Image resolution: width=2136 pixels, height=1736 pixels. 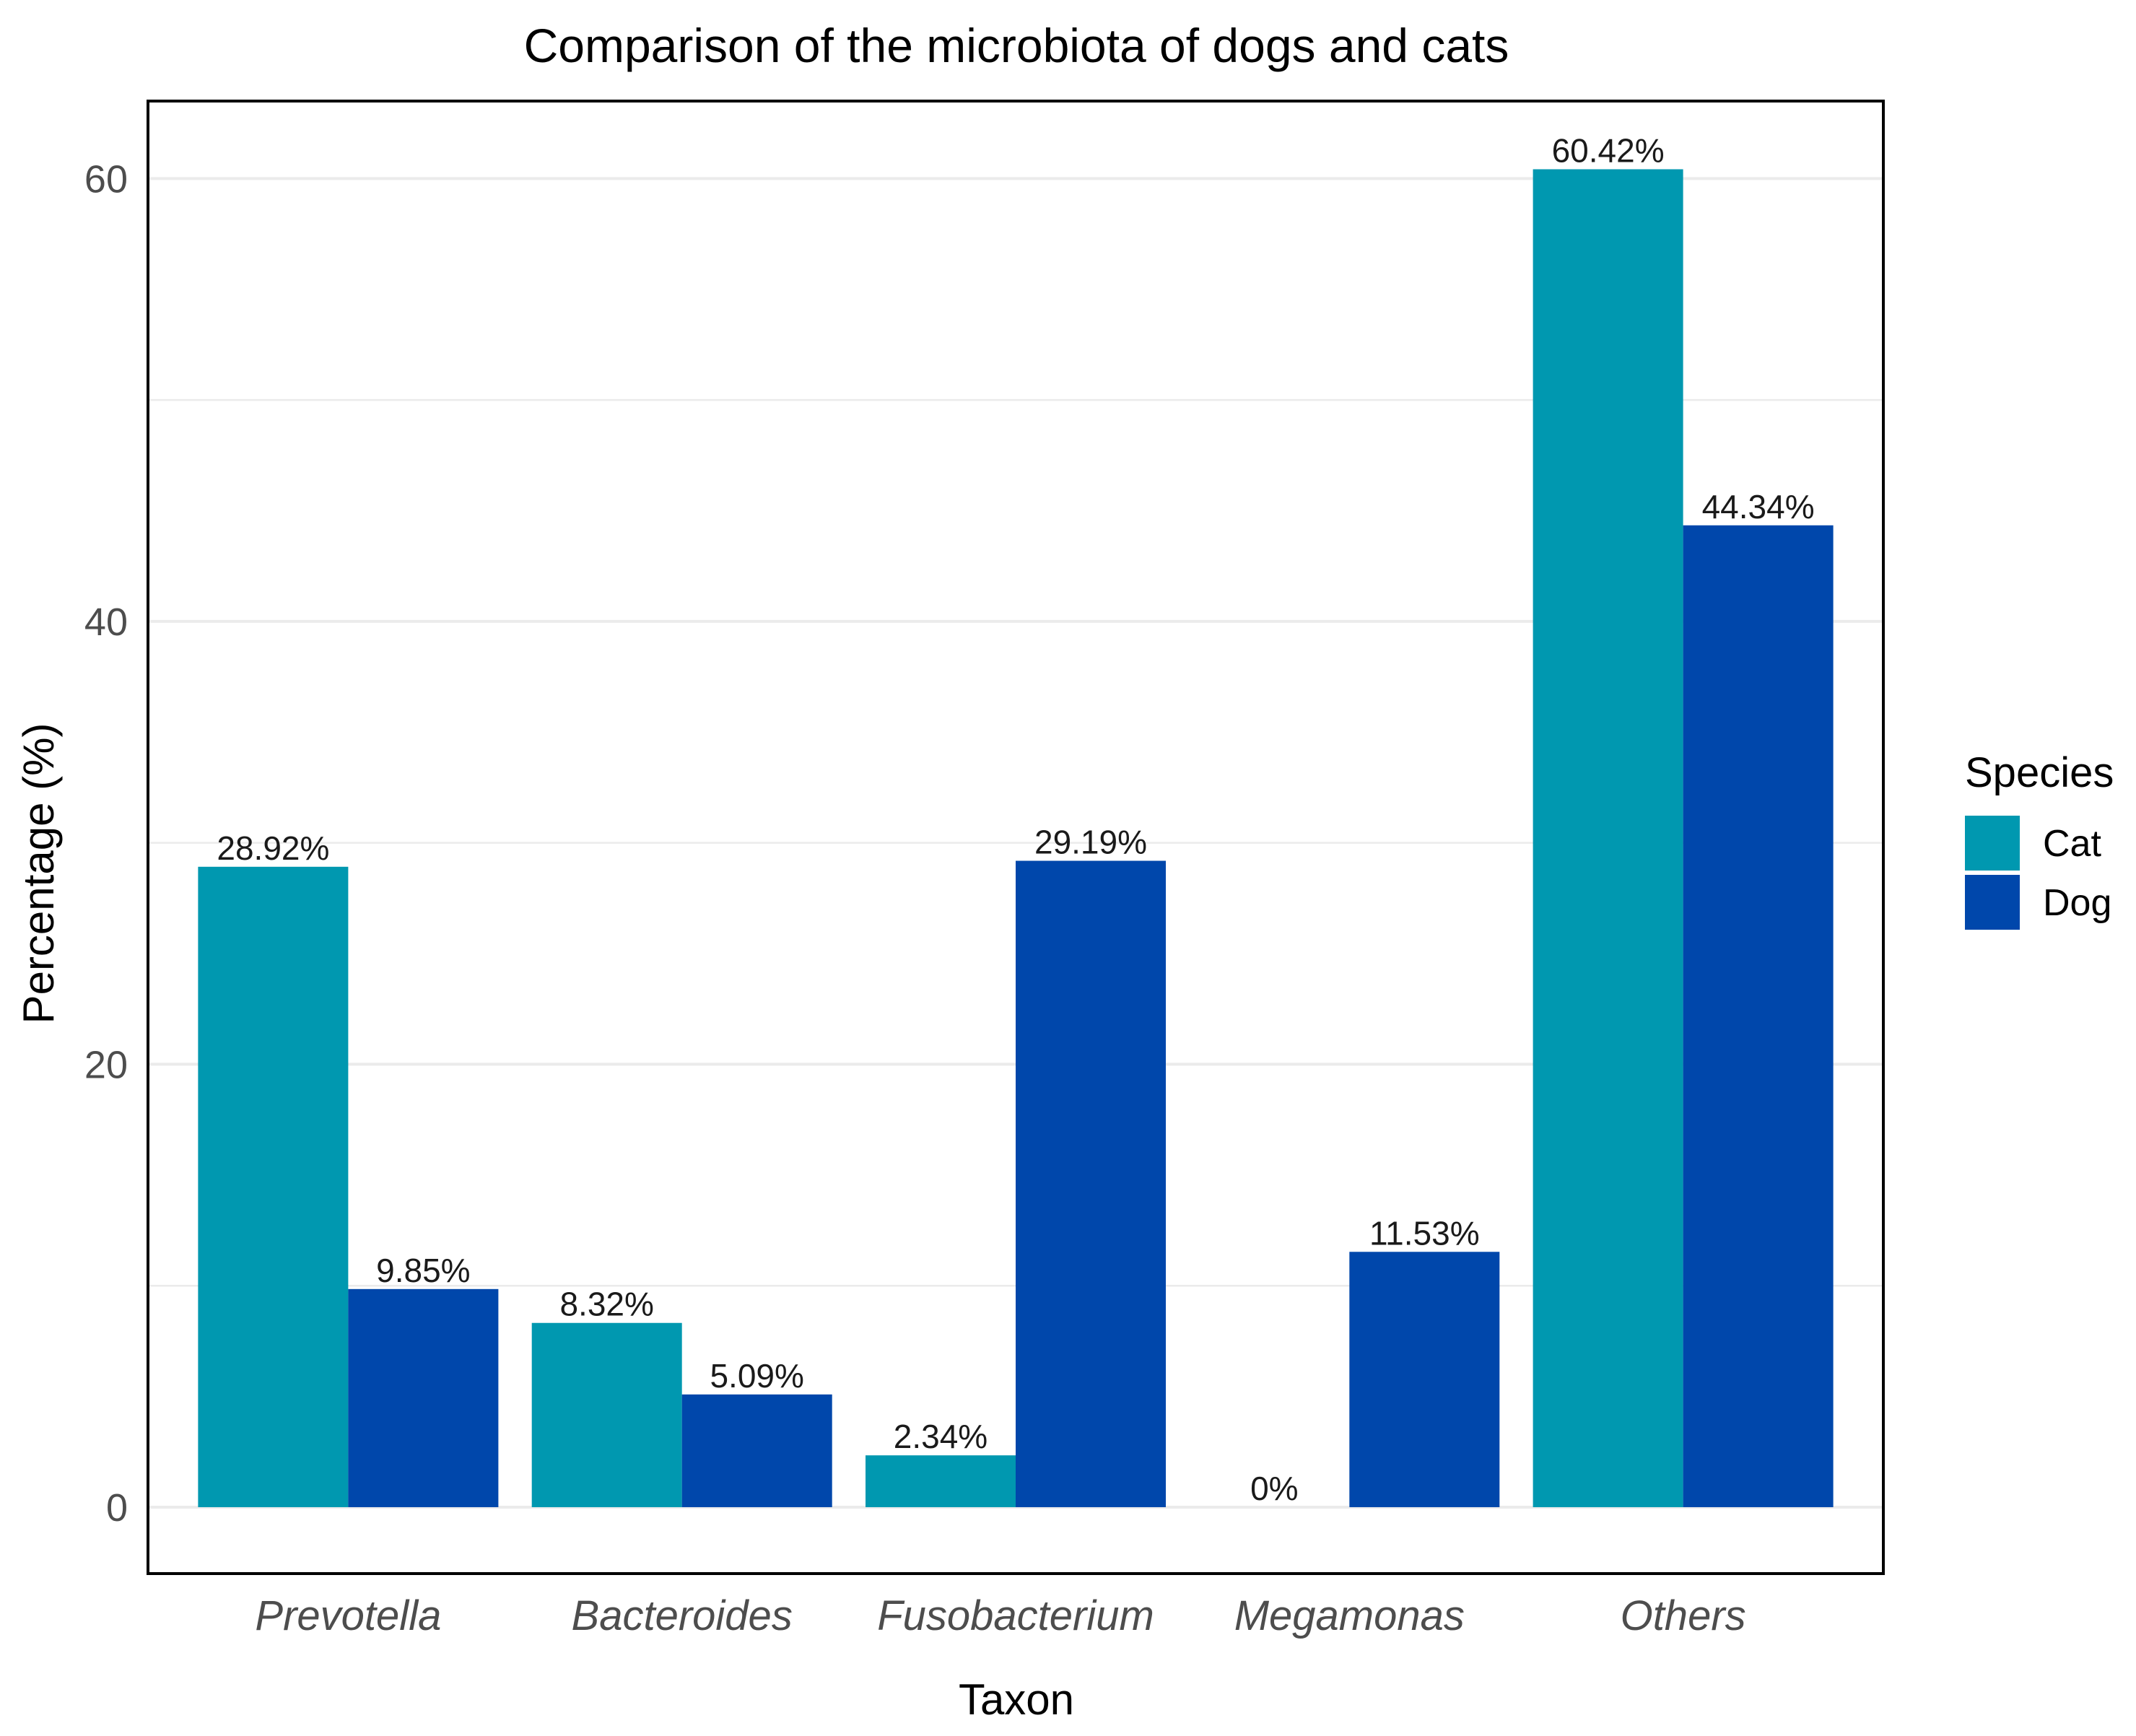 What do you see at coordinates (1609, 150) in the screenshot?
I see `data-label: 60.42%` at bounding box center [1609, 150].